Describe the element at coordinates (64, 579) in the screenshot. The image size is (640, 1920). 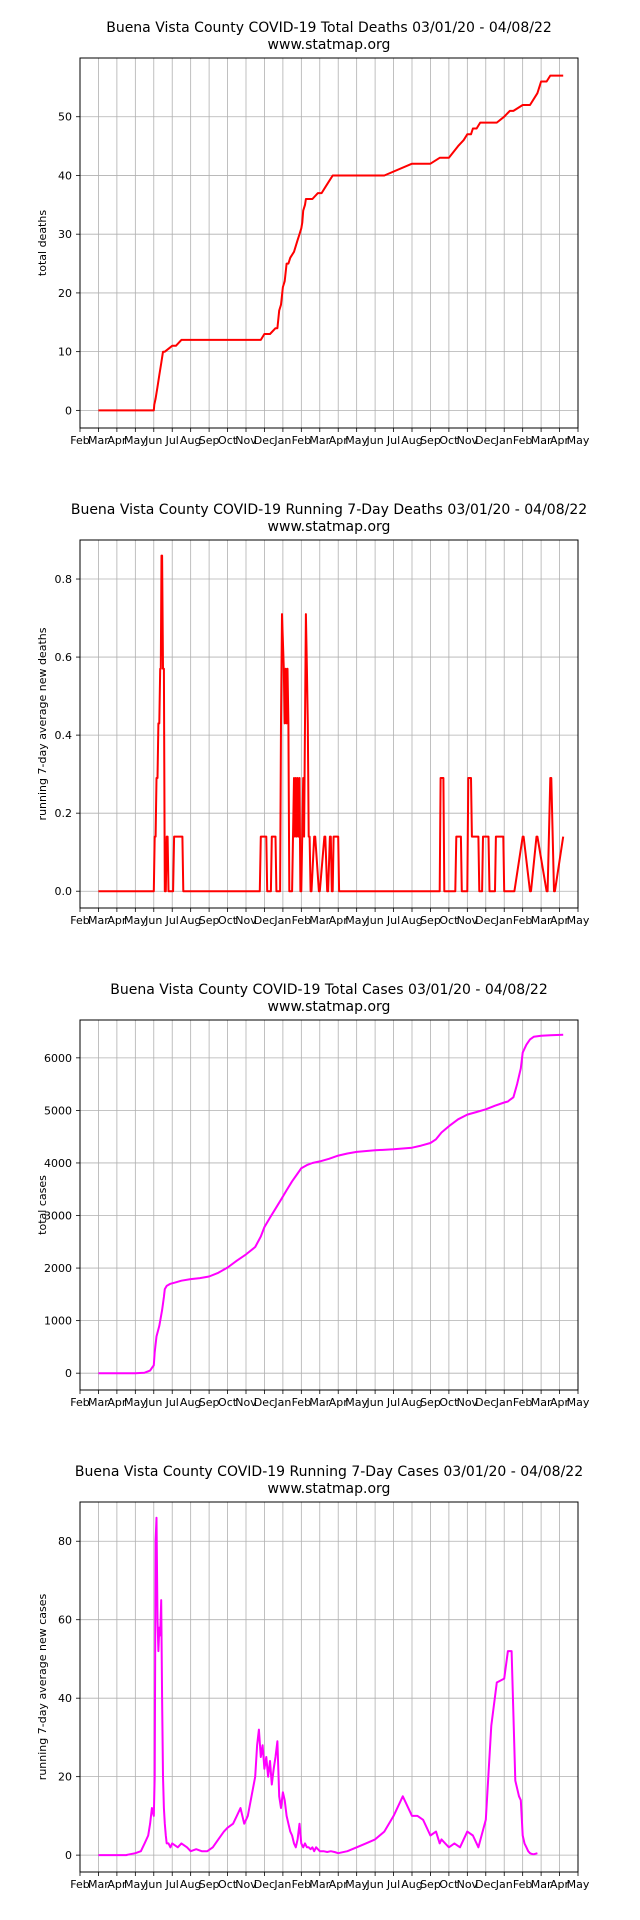
I see `y-tick-label: 0.8` at that location.